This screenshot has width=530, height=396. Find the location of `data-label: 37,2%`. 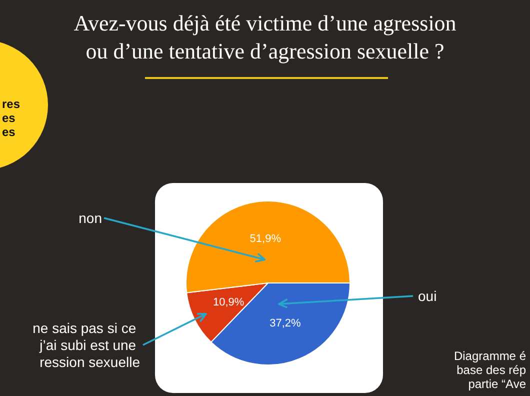

data-label: 37,2% is located at coordinates (286, 323).